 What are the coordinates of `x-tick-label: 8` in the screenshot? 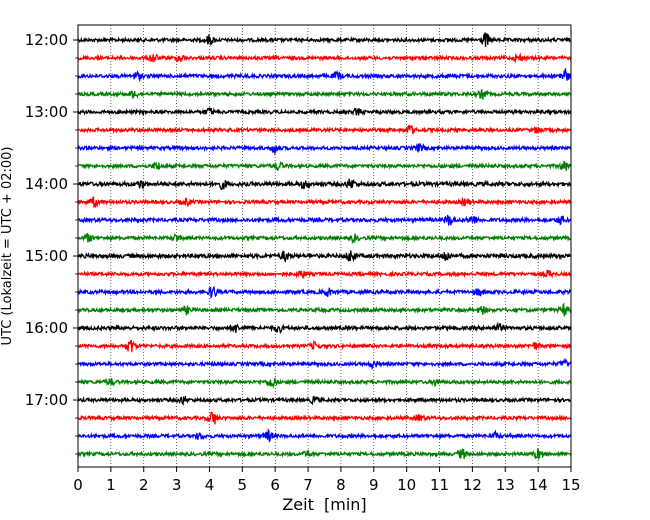 It's located at (341, 485).